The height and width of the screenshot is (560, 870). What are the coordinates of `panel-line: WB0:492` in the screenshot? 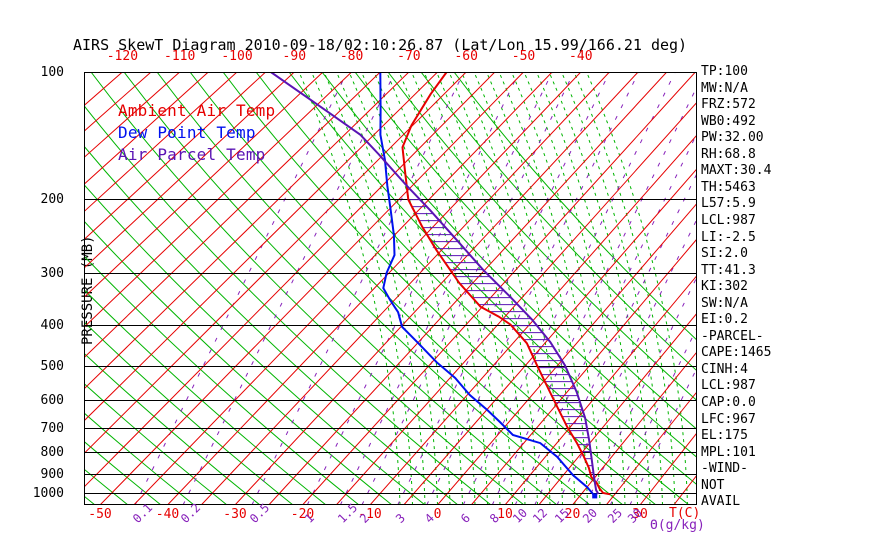 It's located at (728, 121).